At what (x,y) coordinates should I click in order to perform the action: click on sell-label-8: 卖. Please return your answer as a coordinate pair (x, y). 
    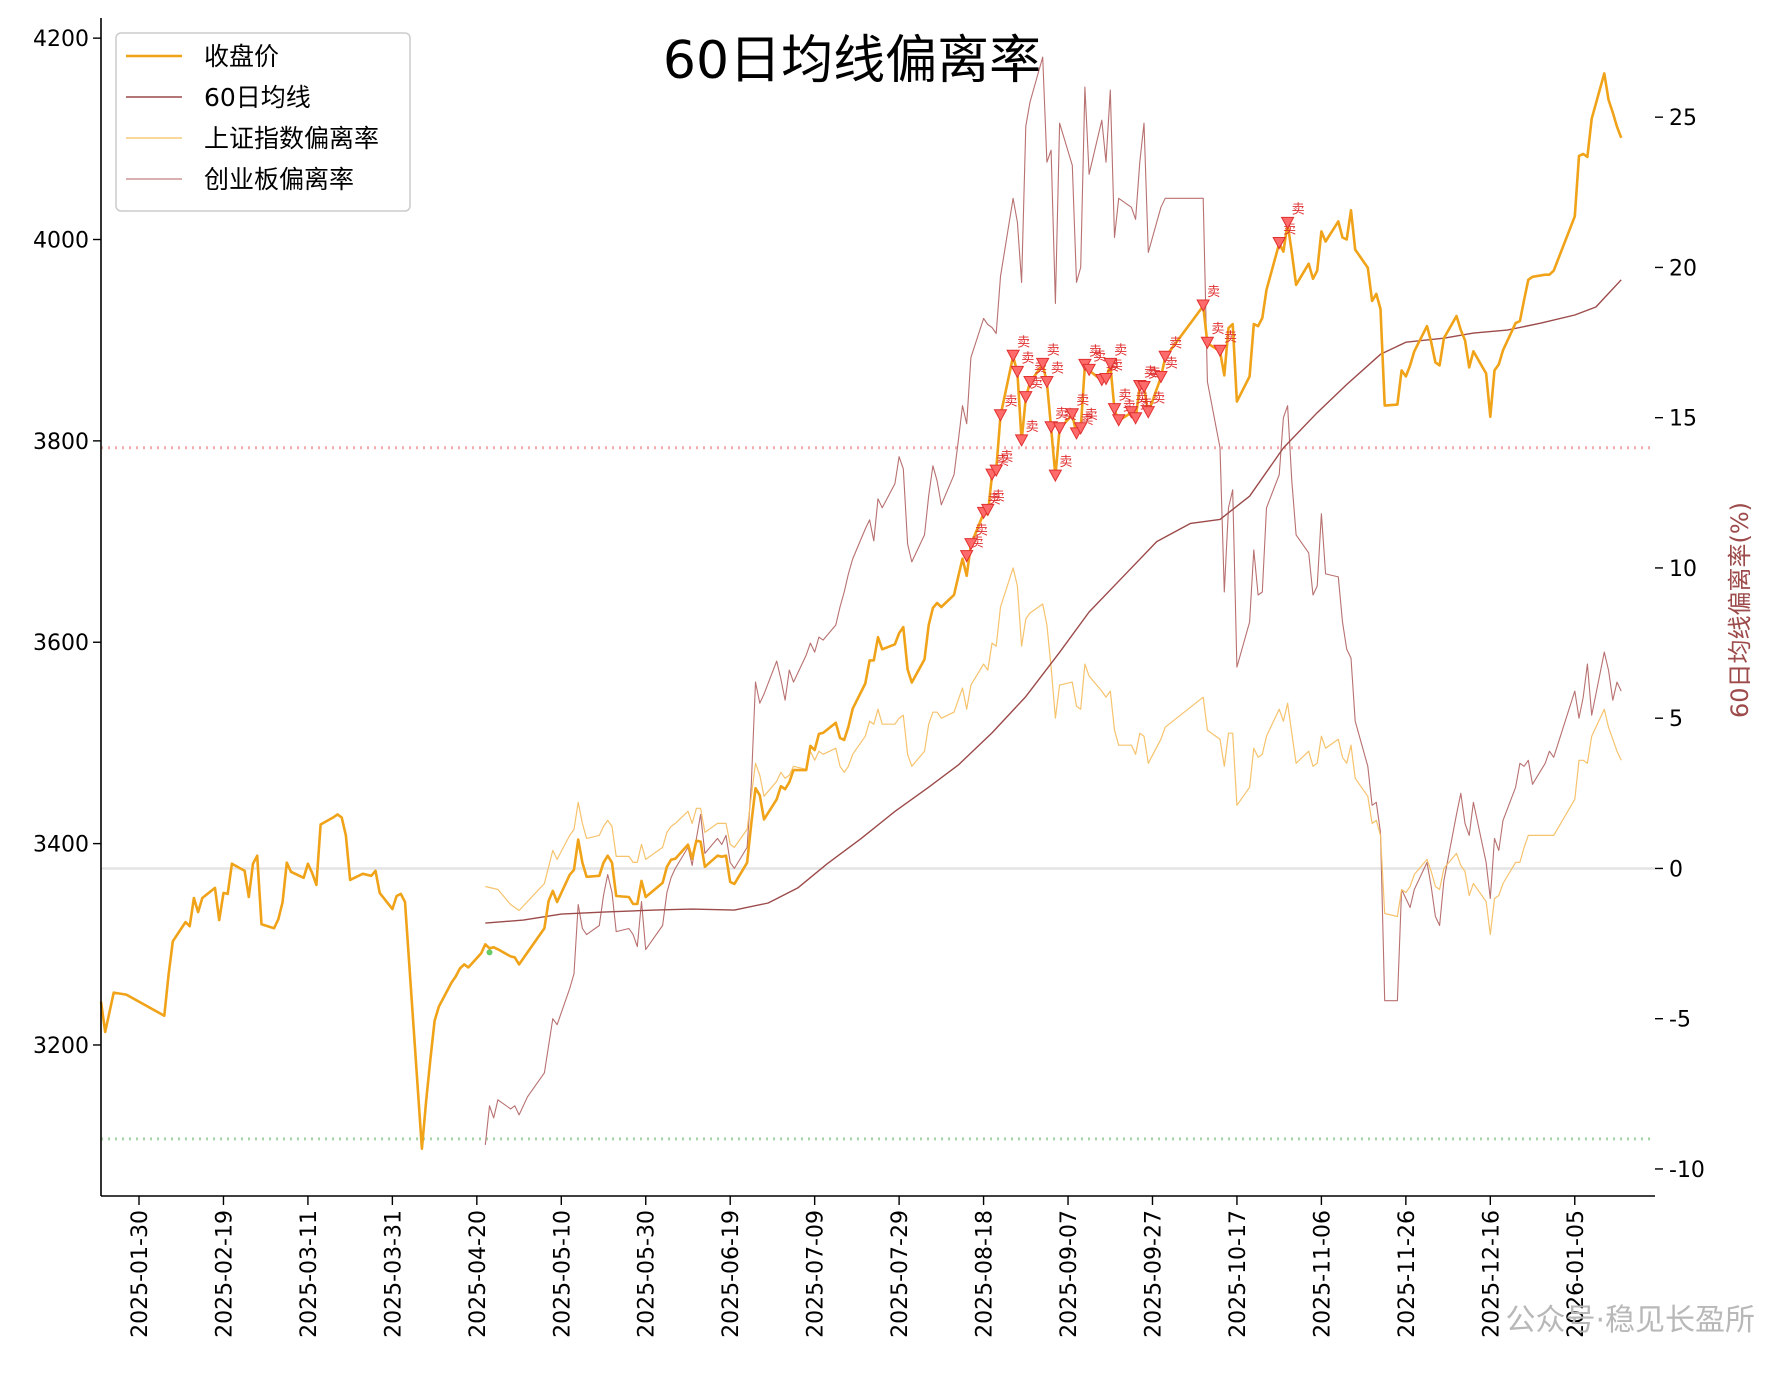
    Looking at the image, I should click on (1027, 358).